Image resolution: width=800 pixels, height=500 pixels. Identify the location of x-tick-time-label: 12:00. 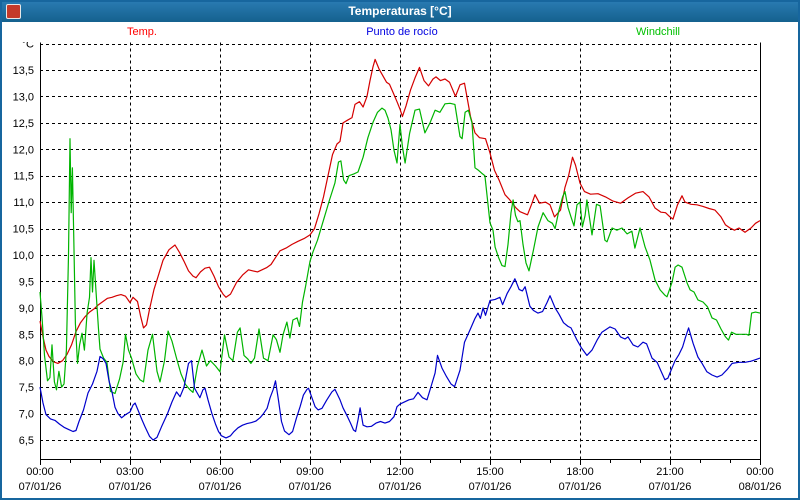
(400, 472).